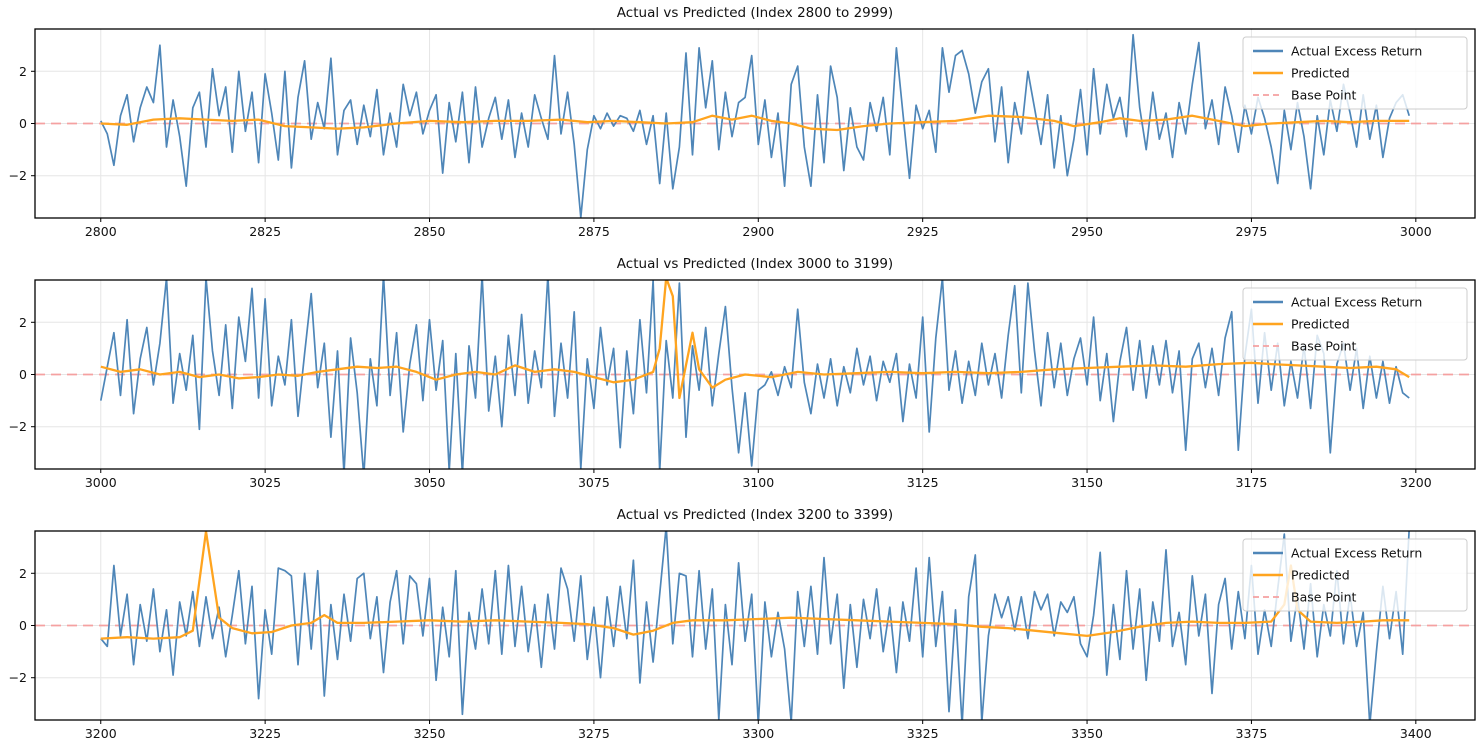  I want to click on x-tick-label: 3175, so click(1252, 482).